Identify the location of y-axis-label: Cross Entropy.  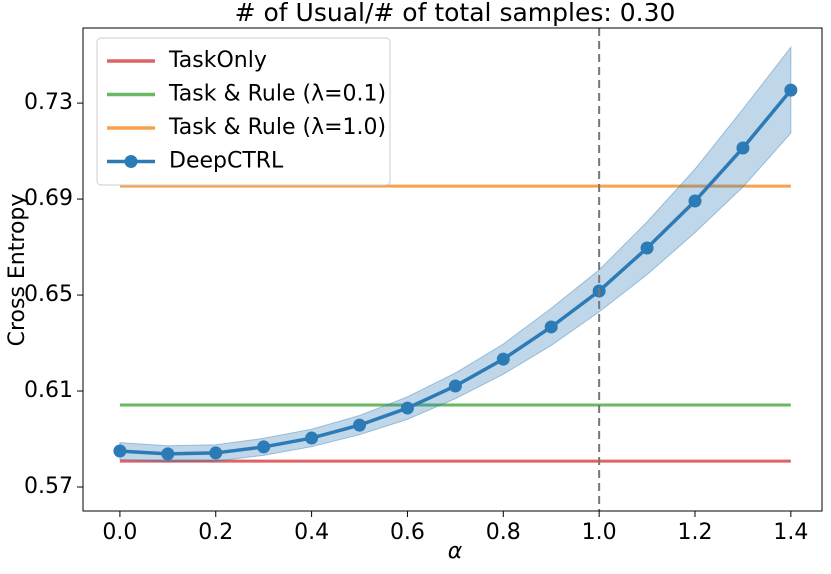
(17, 270).